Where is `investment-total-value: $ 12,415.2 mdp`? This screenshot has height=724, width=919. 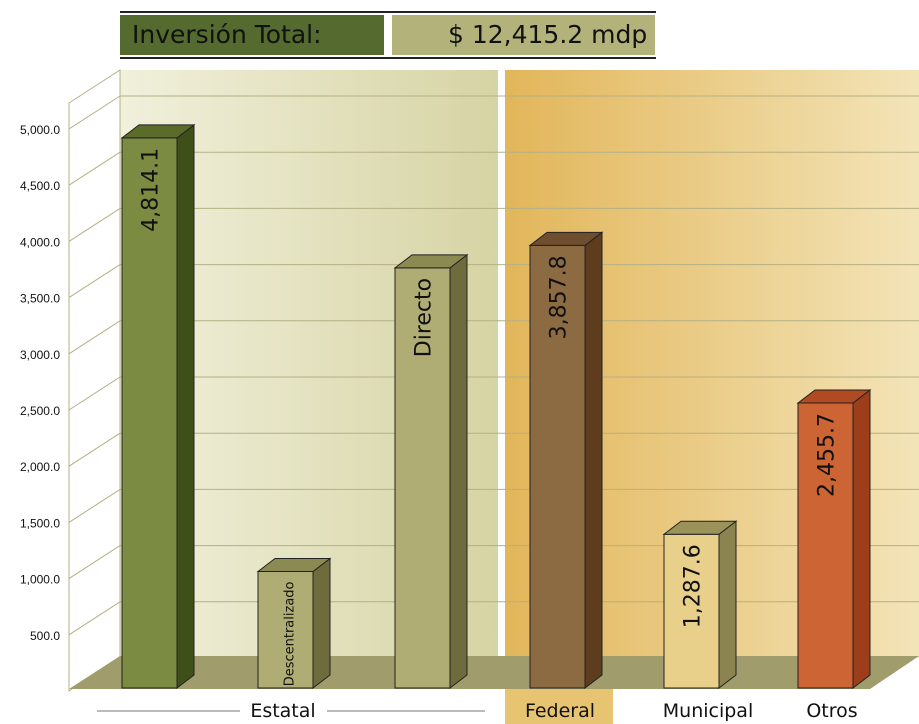
investment-total-value: $ 12,415.2 mdp is located at coordinates (523, 35).